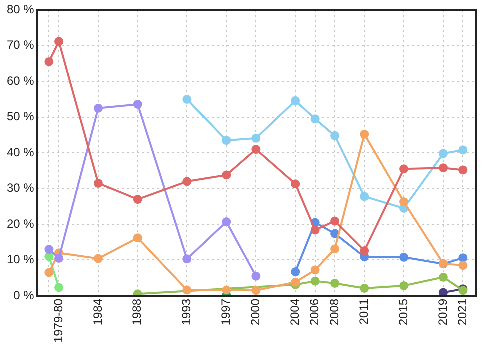 The image size is (500, 350). I want to click on x-tick-label: 1988, so click(137, 312).